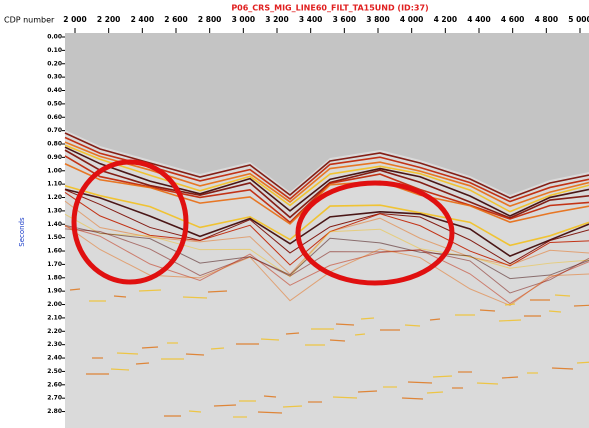 The width and height of the screenshot is (589, 428). Describe the element at coordinates (54, 37) in the screenshot. I see `y-tick-label: 0.00` at that location.